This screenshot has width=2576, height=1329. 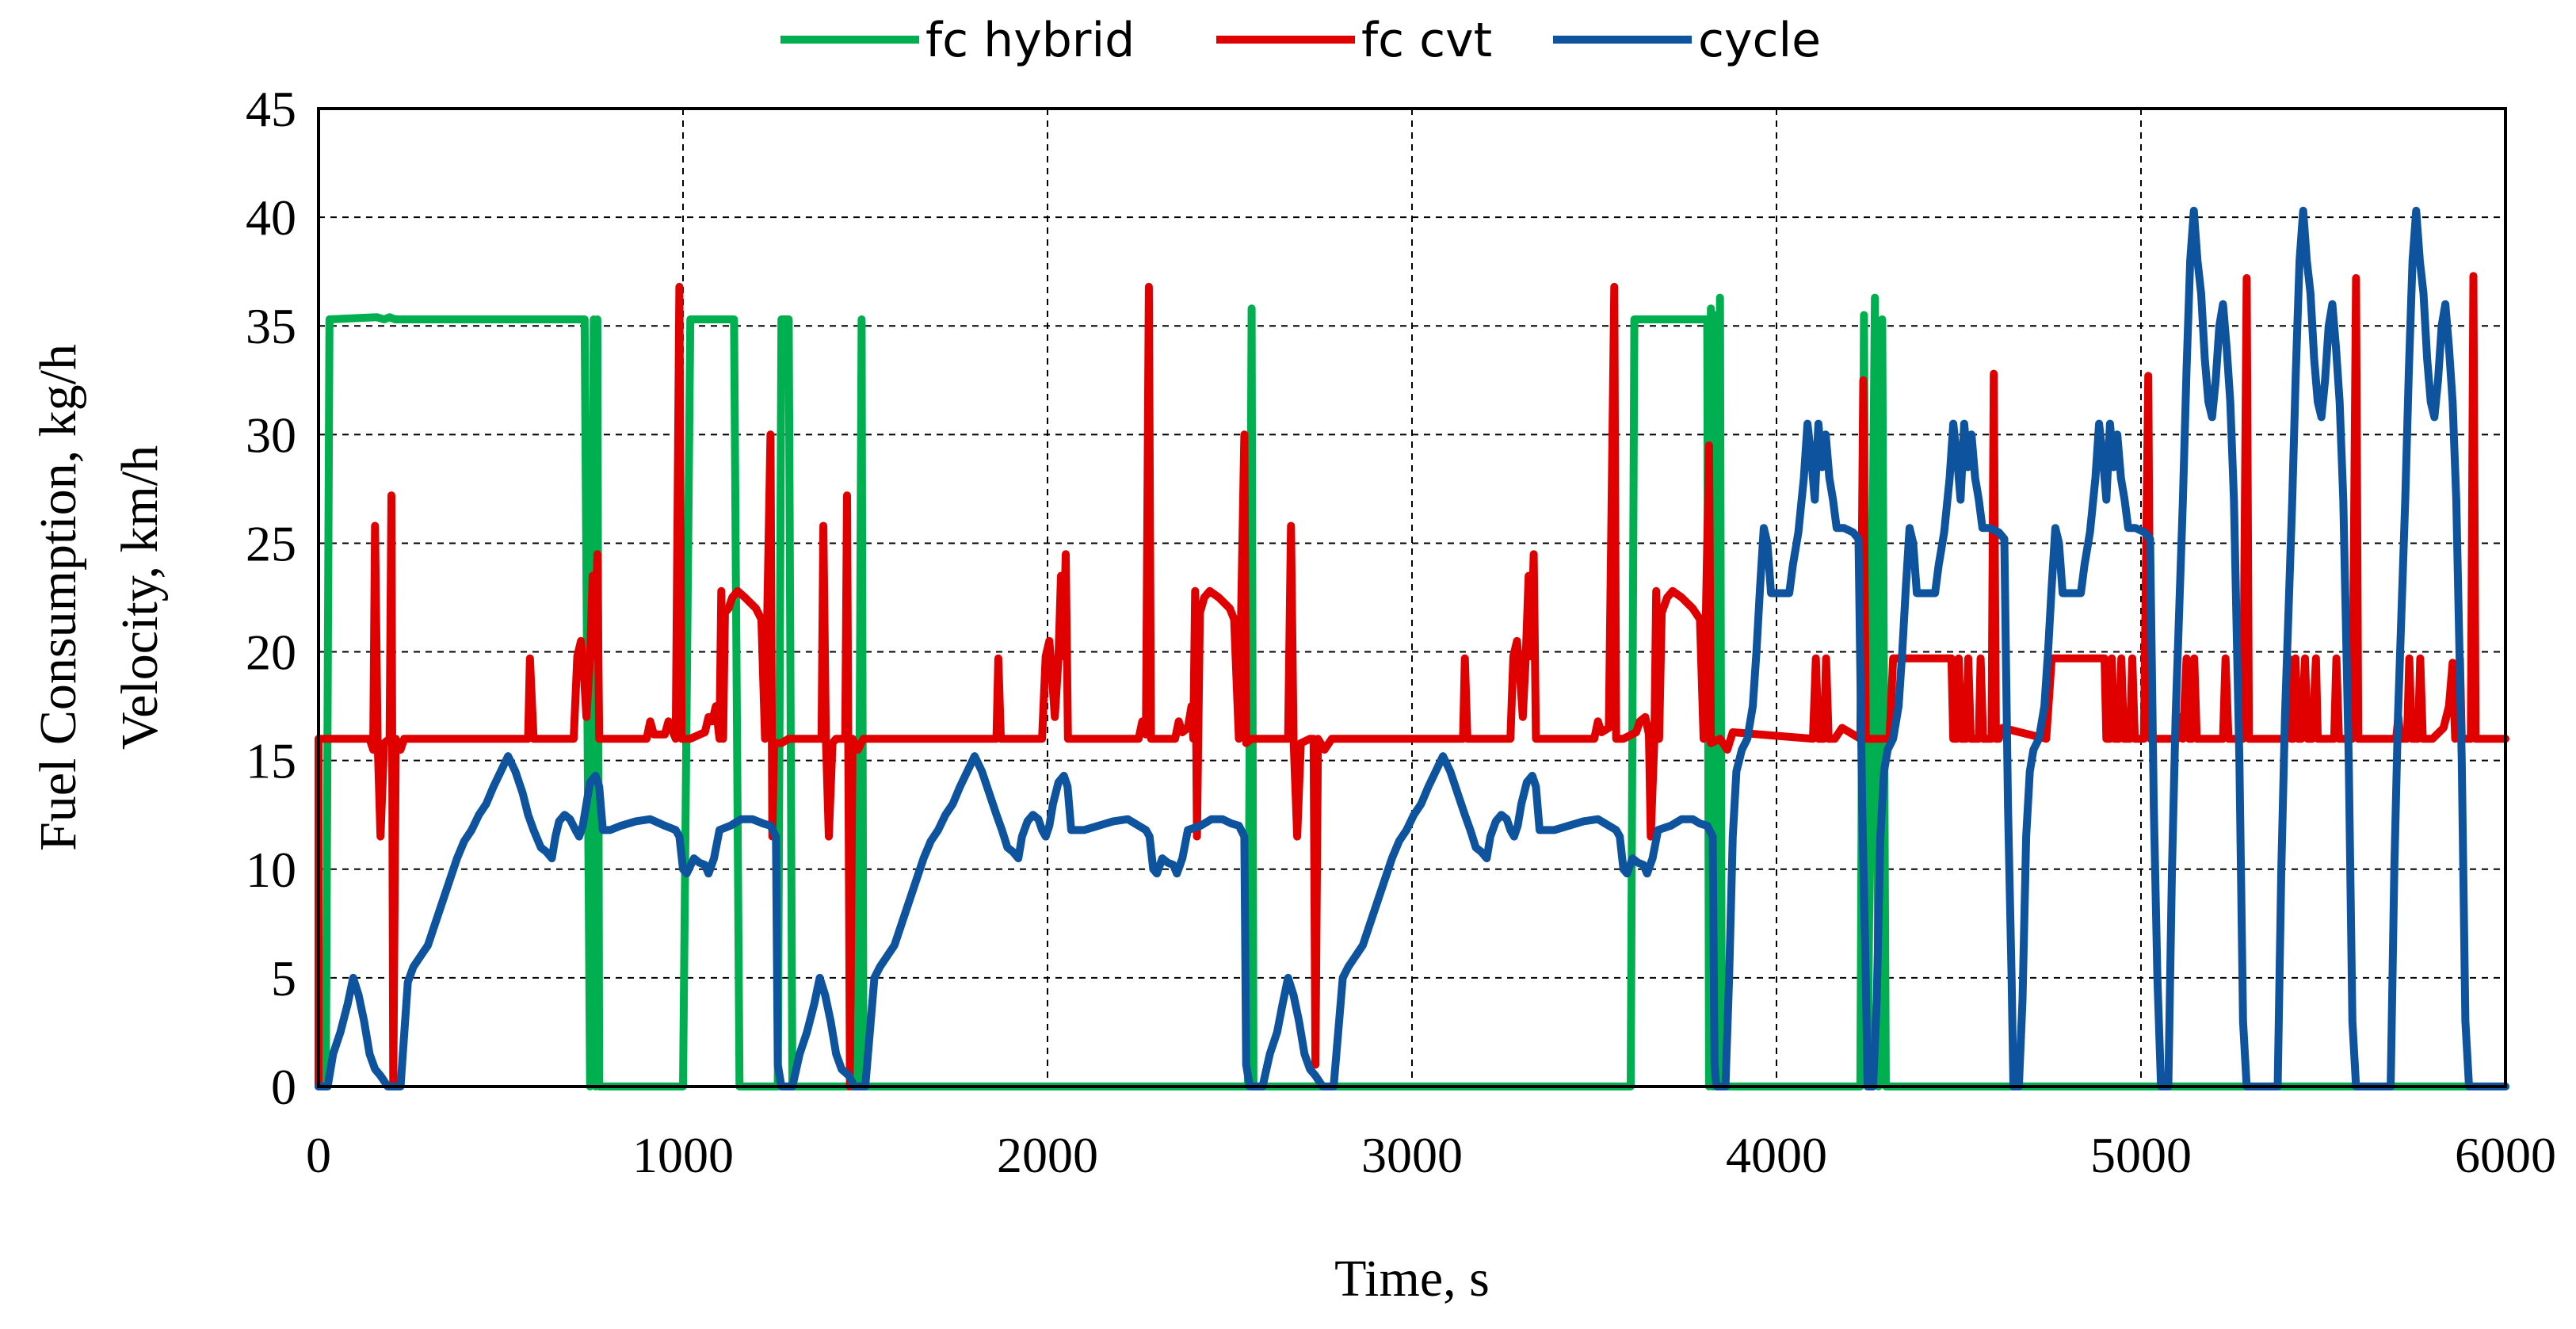 What do you see at coordinates (271, 217) in the screenshot?
I see `y-tick-label: 40` at bounding box center [271, 217].